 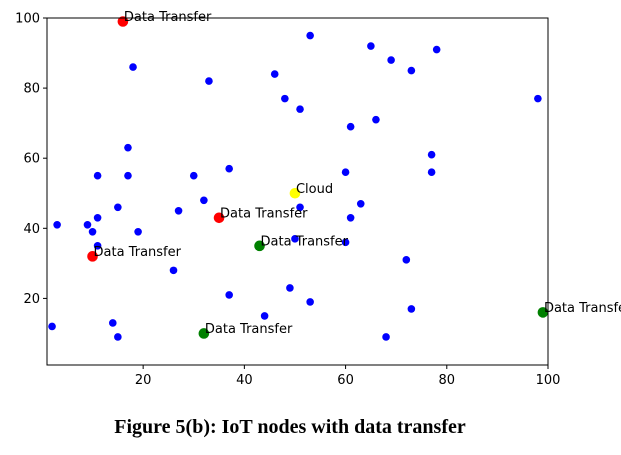 What do you see at coordinates (143, 380) in the screenshot?
I see `x-tick-label: 20` at bounding box center [143, 380].